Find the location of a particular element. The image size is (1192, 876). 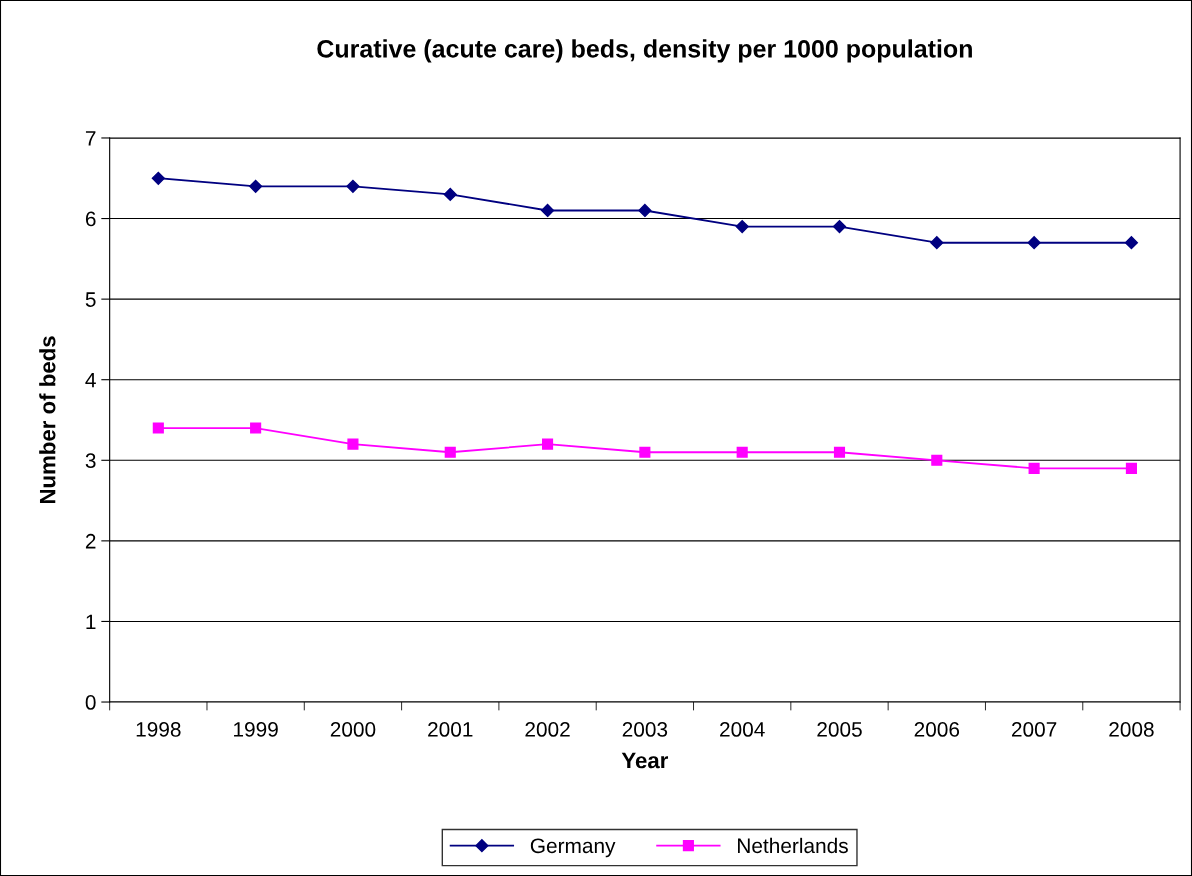

x-tick-label: 2006 is located at coordinates (937, 729).